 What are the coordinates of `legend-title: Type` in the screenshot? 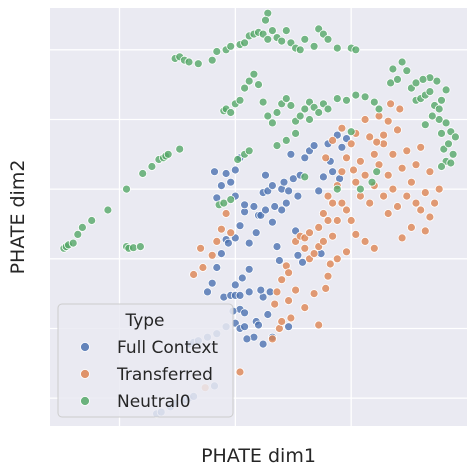 It's located at (144, 321).